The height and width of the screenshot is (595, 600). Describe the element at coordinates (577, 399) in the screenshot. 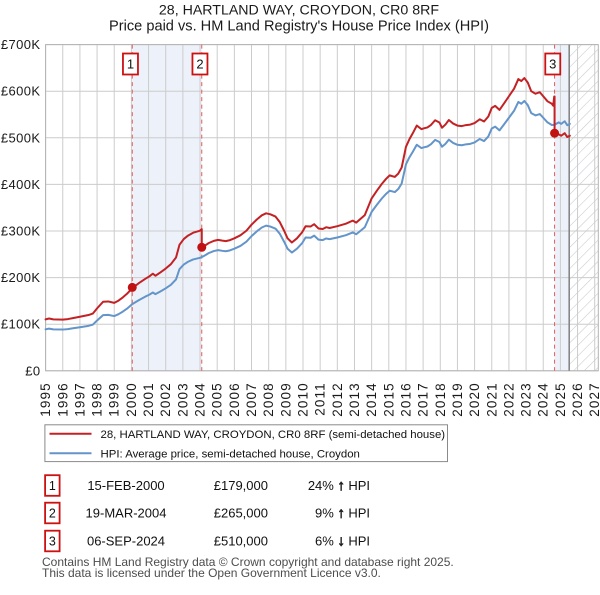

I see `svg-text: 2026` at that location.